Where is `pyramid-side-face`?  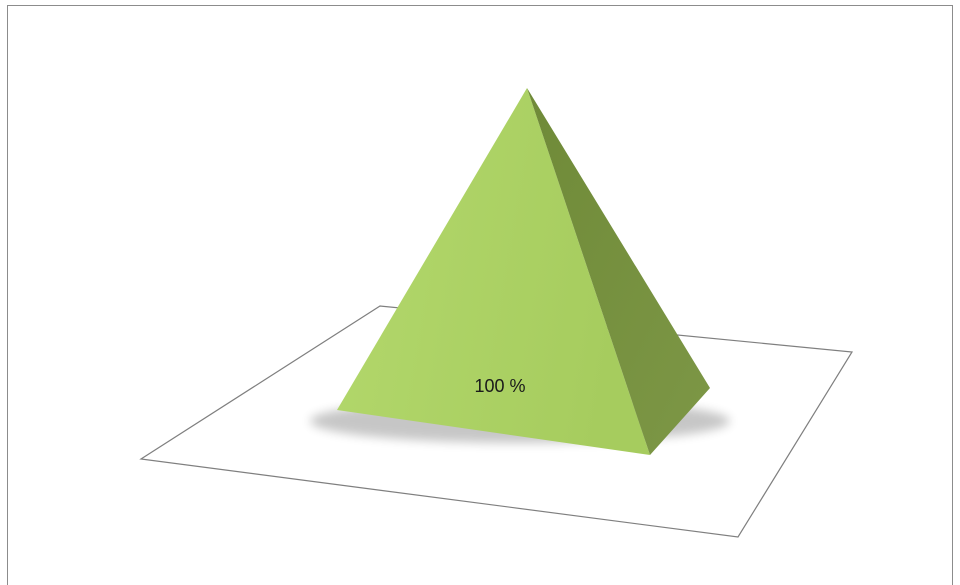
pyramid-side-face is located at coordinates (618, 271).